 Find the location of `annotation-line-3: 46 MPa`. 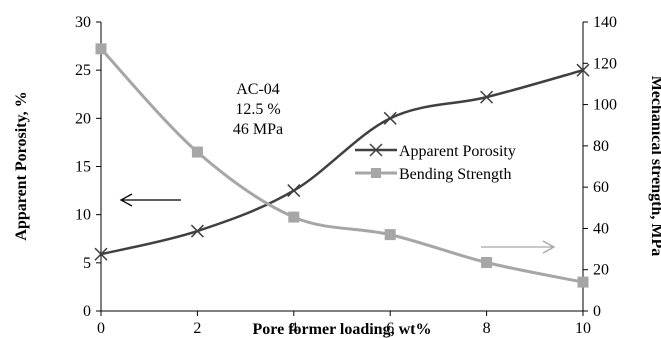

annotation-line-3: 46 MPa is located at coordinates (258, 129).